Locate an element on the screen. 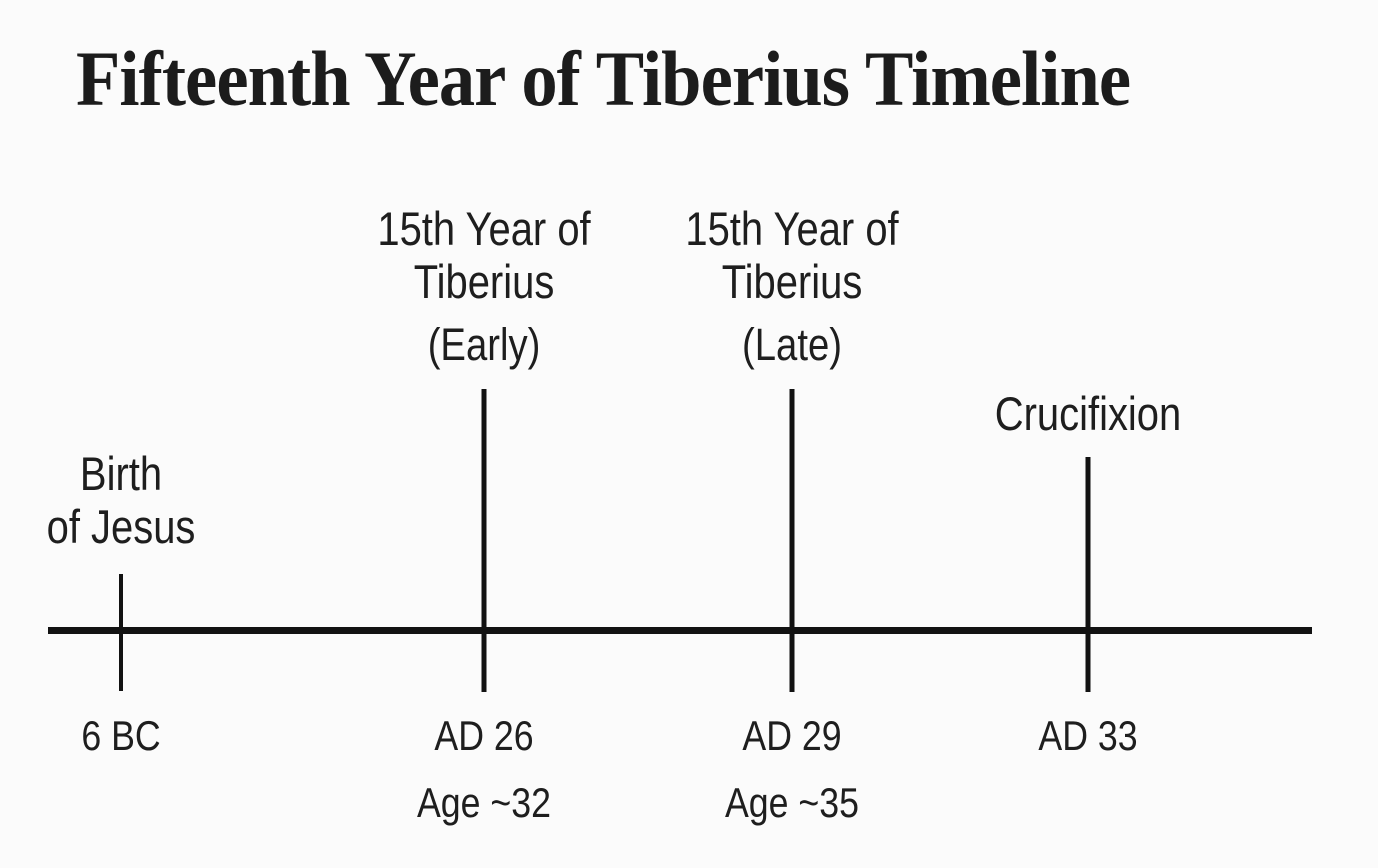  event-label-line: Crucifixion is located at coordinates (1088, 413).